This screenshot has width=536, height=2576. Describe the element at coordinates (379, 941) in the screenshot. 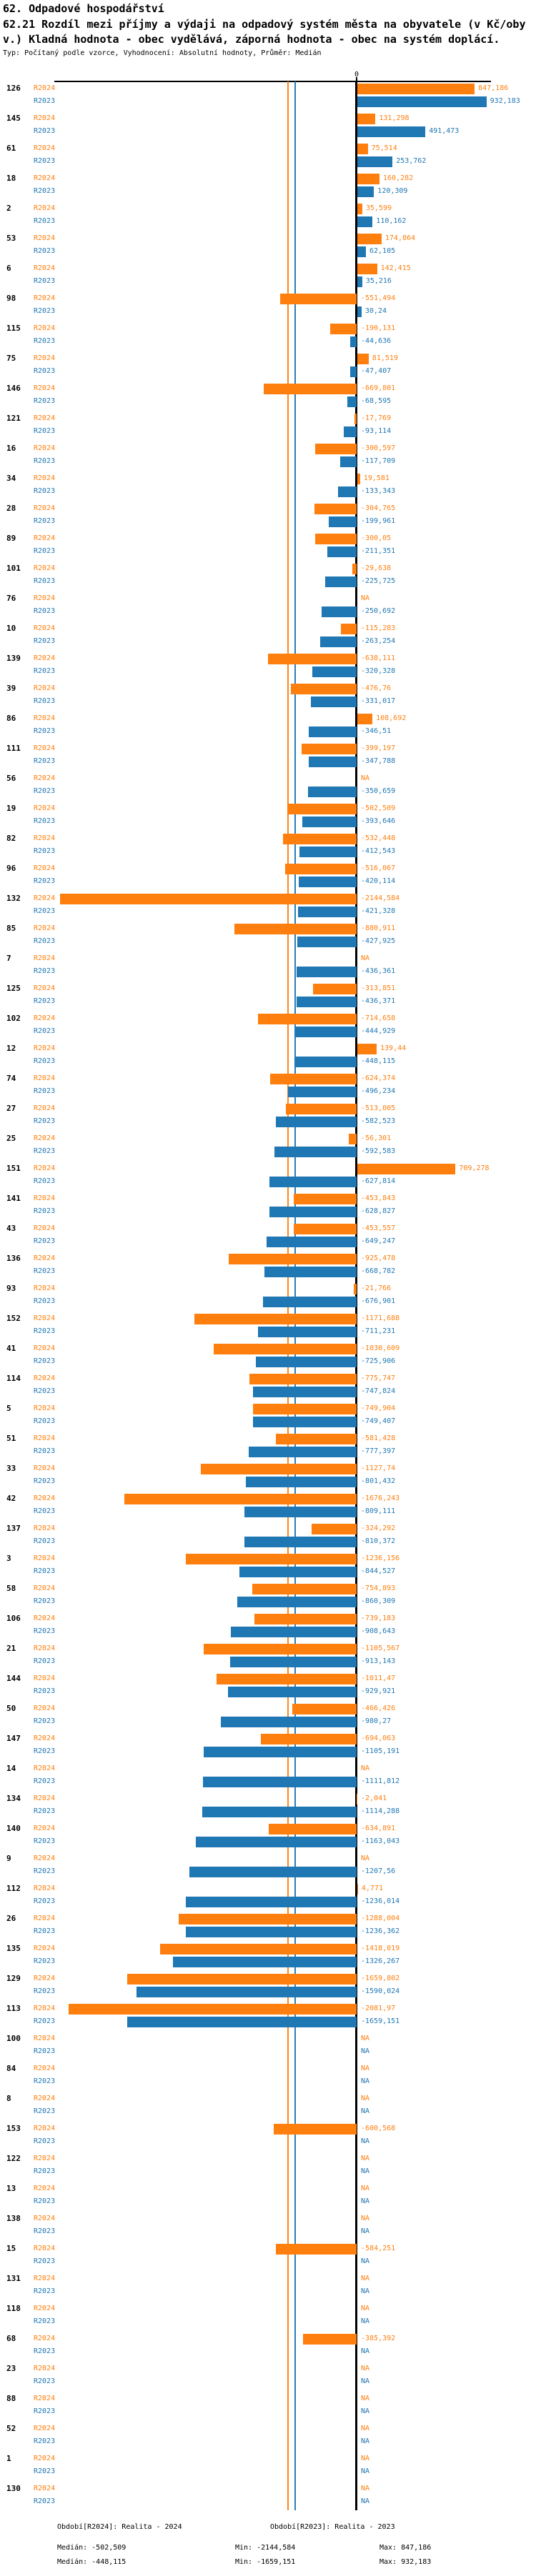

I see `value-label-r2023: -427,925` at that location.